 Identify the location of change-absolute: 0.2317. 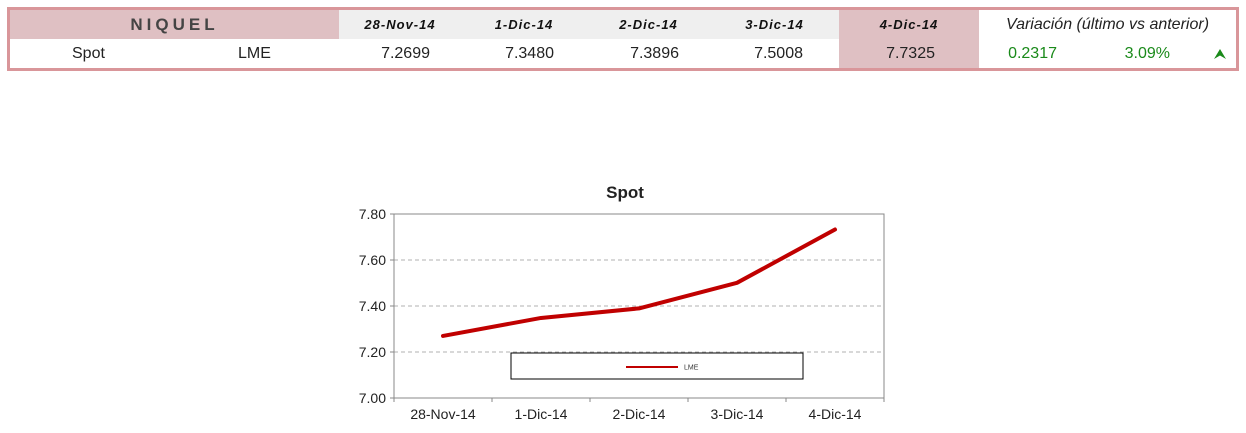
(1032, 53).